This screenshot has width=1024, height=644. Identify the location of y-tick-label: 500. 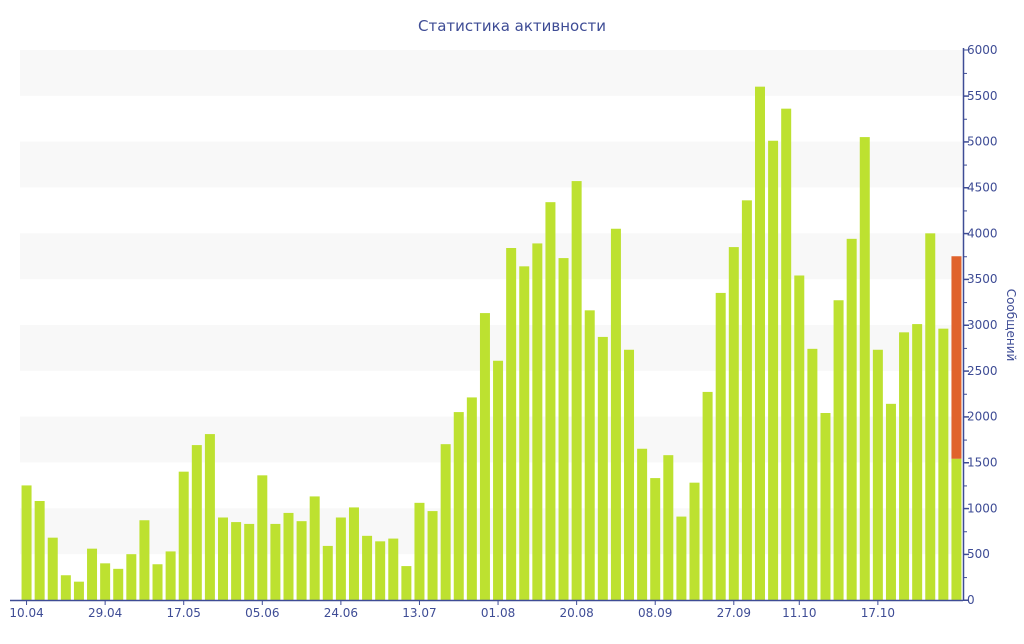
(978, 554).